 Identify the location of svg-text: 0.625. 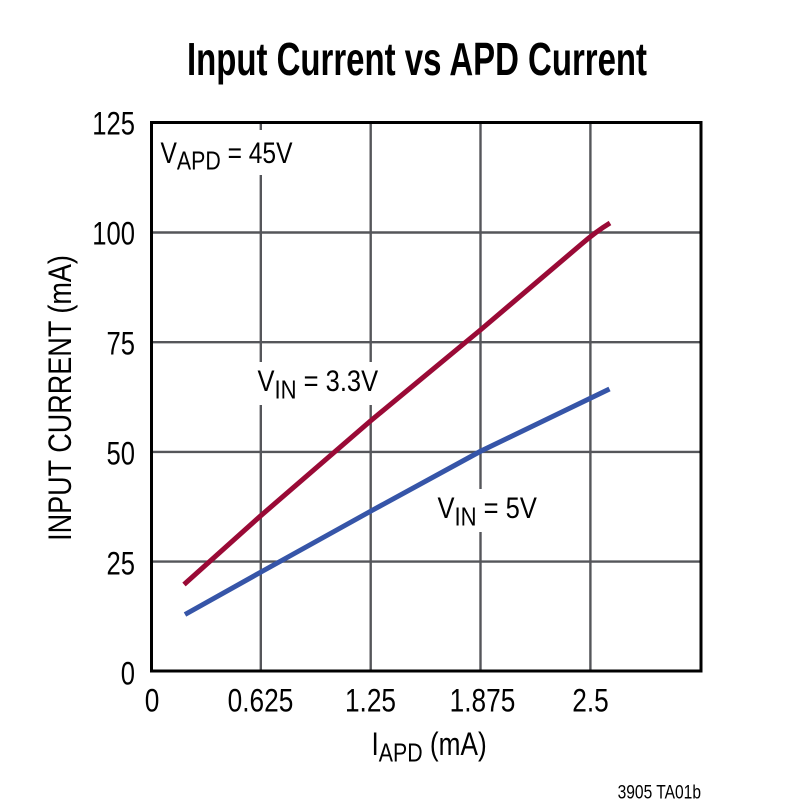
(261, 701).